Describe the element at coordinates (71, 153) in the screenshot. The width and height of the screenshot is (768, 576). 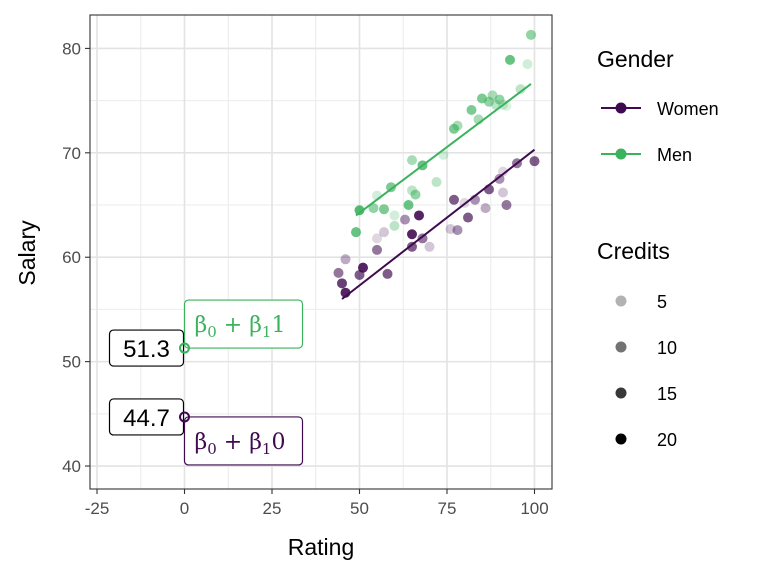
I see `y-tick-label: 70` at that location.